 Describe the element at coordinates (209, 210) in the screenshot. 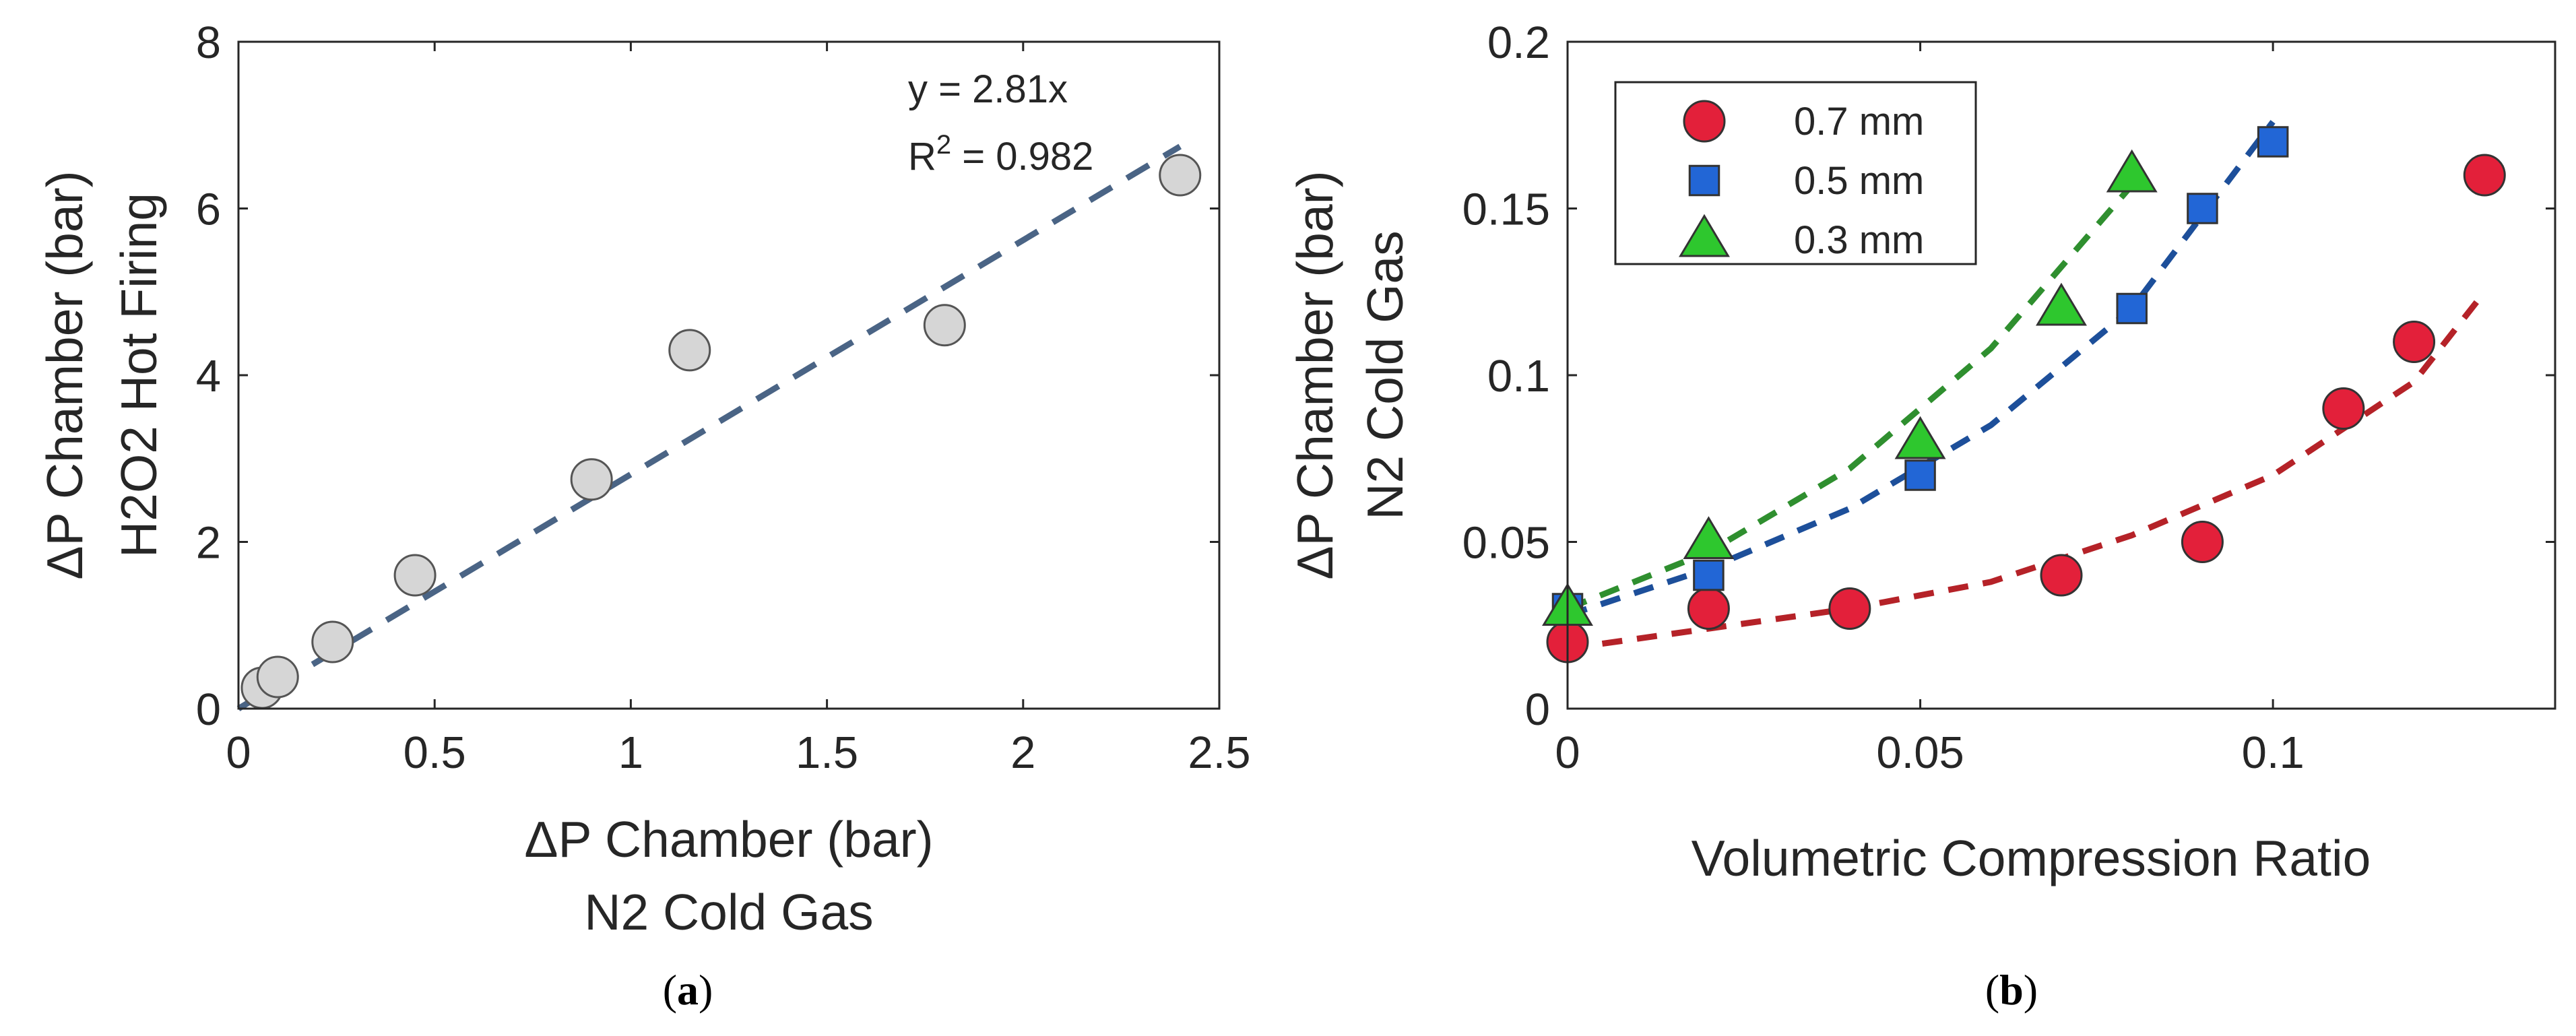

I see `y-tick-label: 6` at that location.